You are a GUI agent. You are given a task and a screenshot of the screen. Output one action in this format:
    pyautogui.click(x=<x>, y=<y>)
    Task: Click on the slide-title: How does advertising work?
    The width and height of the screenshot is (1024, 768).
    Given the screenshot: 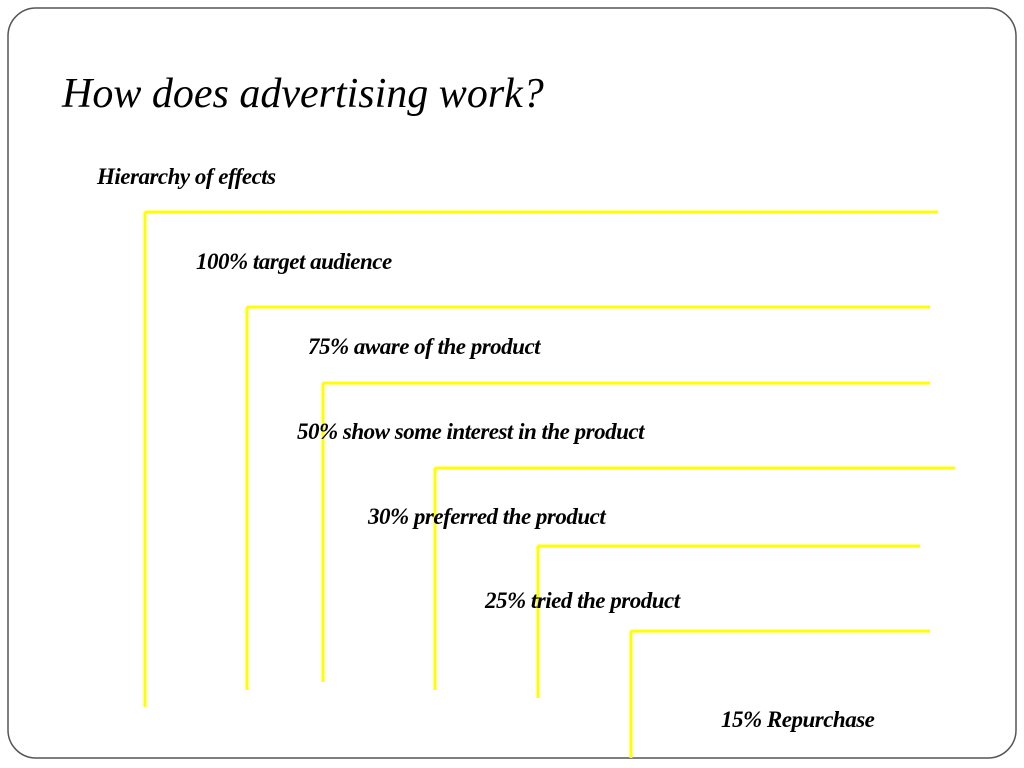 What is the action you would take?
    pyautogui.click(x=302, y=94)
    